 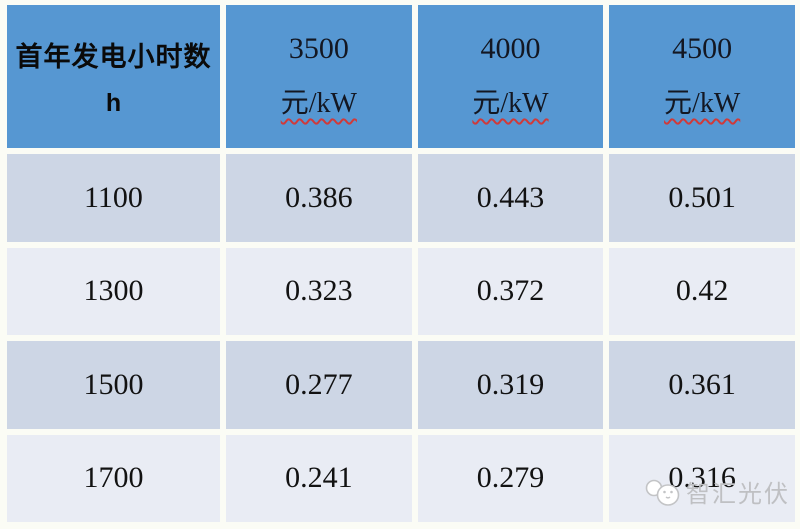 What do you see at coordinates (510, 385) in the screenshot?
I see `value-cell: 0.319` at bounding box center [510, 385].